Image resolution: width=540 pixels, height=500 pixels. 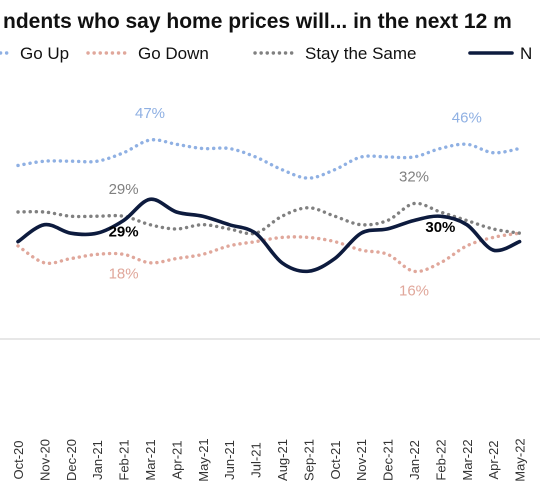 I want to click on x-tick-label: Sep-21, so click(x=308, y=460).